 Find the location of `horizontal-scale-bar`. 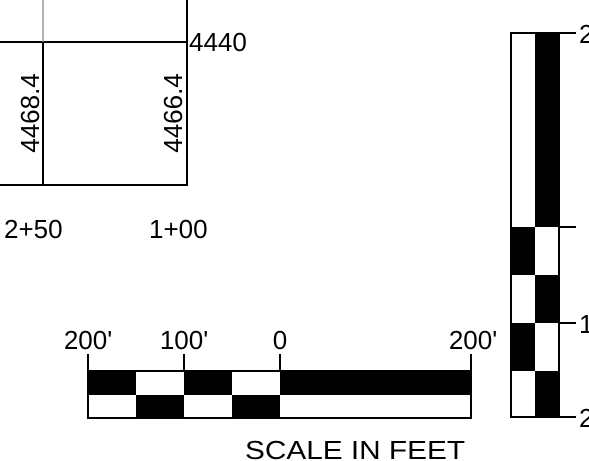

horizontal-scale-bar is located at coordinates (279, 386).